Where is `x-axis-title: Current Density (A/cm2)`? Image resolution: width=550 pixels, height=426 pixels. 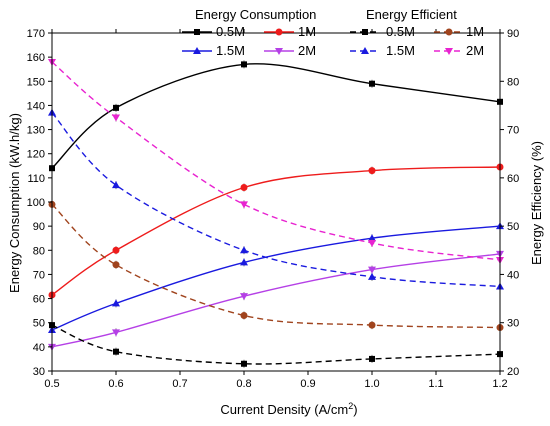 x-axis-title: Current Density (A/cm2) is located at coordinates (288, 409).